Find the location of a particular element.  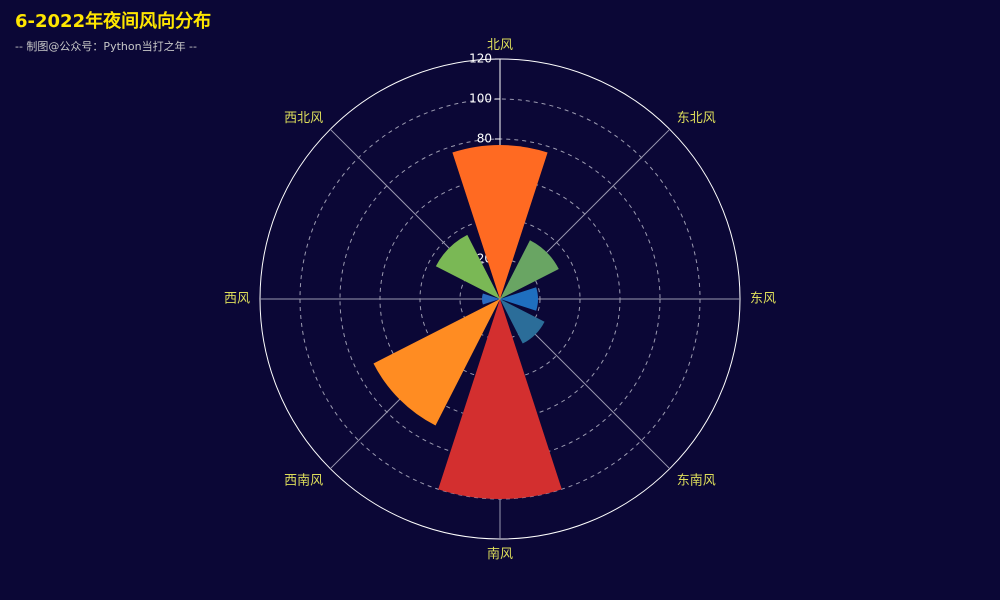

direction-label: 南风 is located at coordinates (500, 554).